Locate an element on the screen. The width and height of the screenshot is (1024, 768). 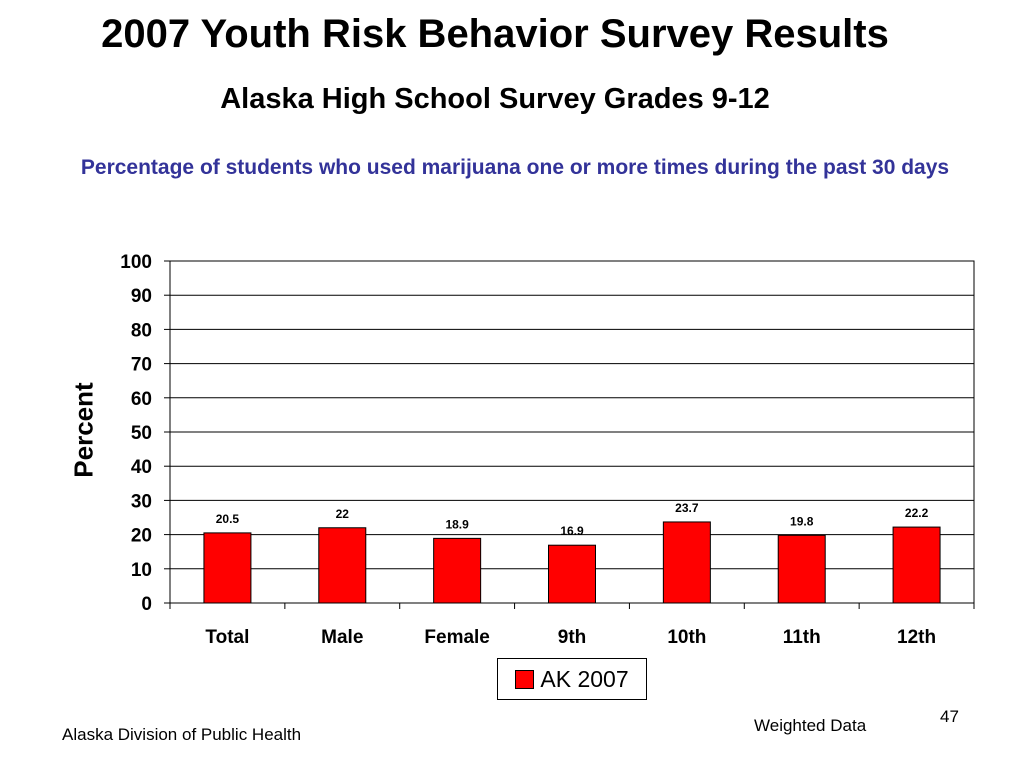
bar-9th is located at coordinates (572, 574).